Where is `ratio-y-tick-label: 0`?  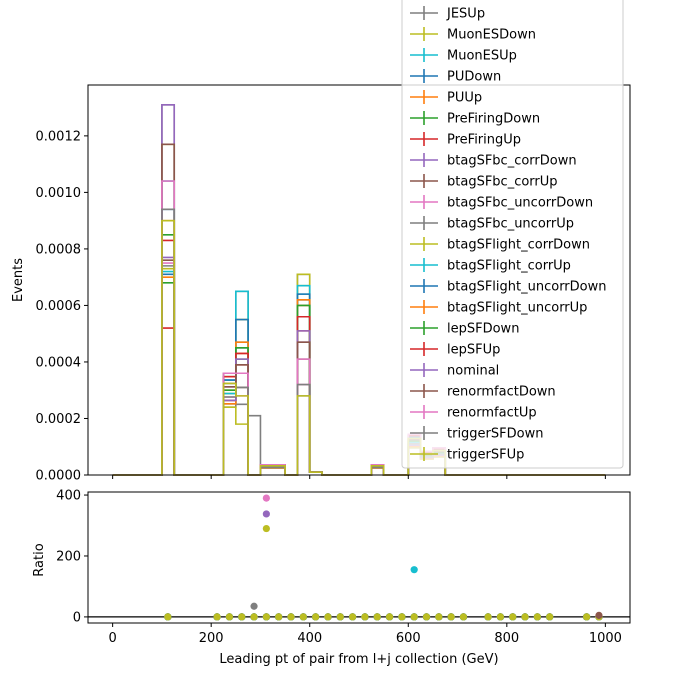
ratio-y-tick-label: 0 is located at coordinates (77, 617).